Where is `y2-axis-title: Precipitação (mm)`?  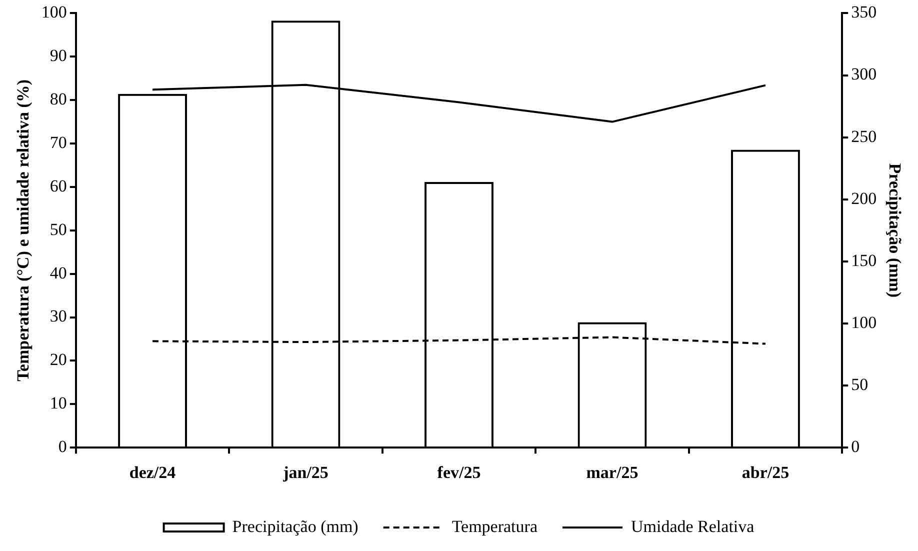 y2-axis-title: Precipitação (mm) is located at coordinates (894, 230).